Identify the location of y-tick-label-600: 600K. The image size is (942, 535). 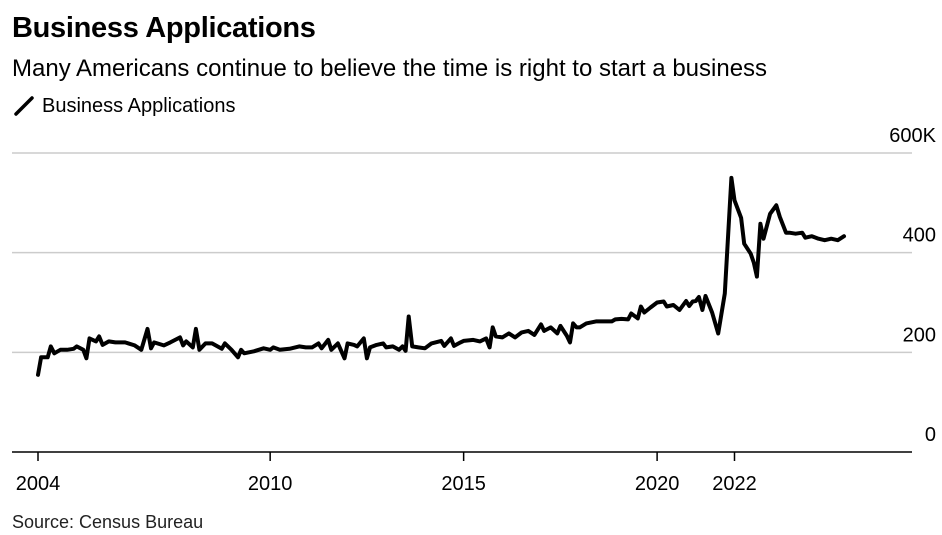
(912, 136).